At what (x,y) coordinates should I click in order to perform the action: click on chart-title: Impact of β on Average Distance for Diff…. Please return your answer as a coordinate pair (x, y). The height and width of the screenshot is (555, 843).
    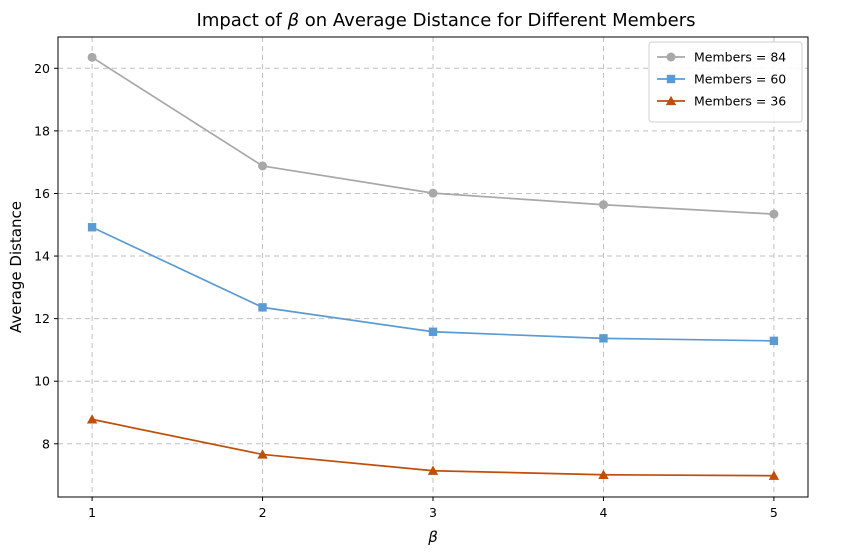
    Looking at the image, I should click on (446, 20).